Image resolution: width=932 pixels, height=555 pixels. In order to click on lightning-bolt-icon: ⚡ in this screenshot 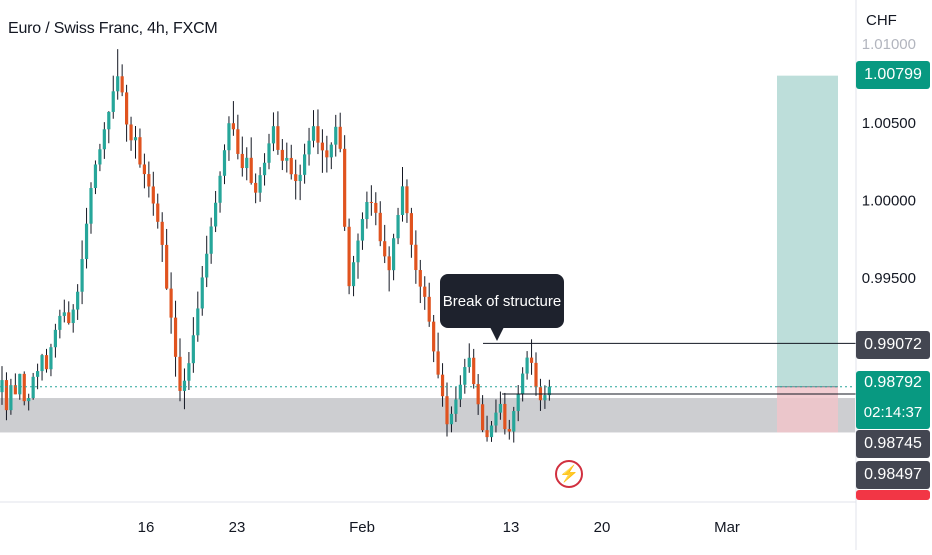, I will do `click(569, 474)`.